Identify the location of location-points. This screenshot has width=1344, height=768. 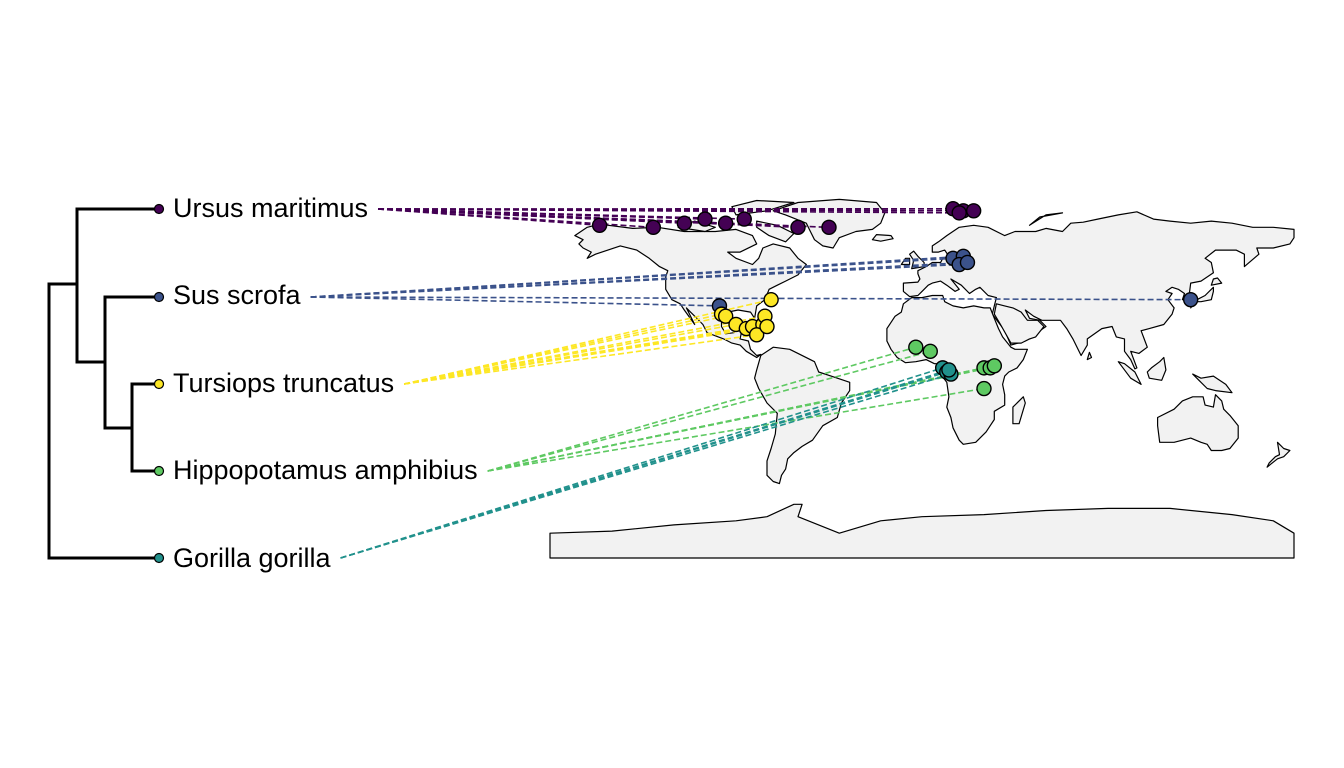
(895, 299).